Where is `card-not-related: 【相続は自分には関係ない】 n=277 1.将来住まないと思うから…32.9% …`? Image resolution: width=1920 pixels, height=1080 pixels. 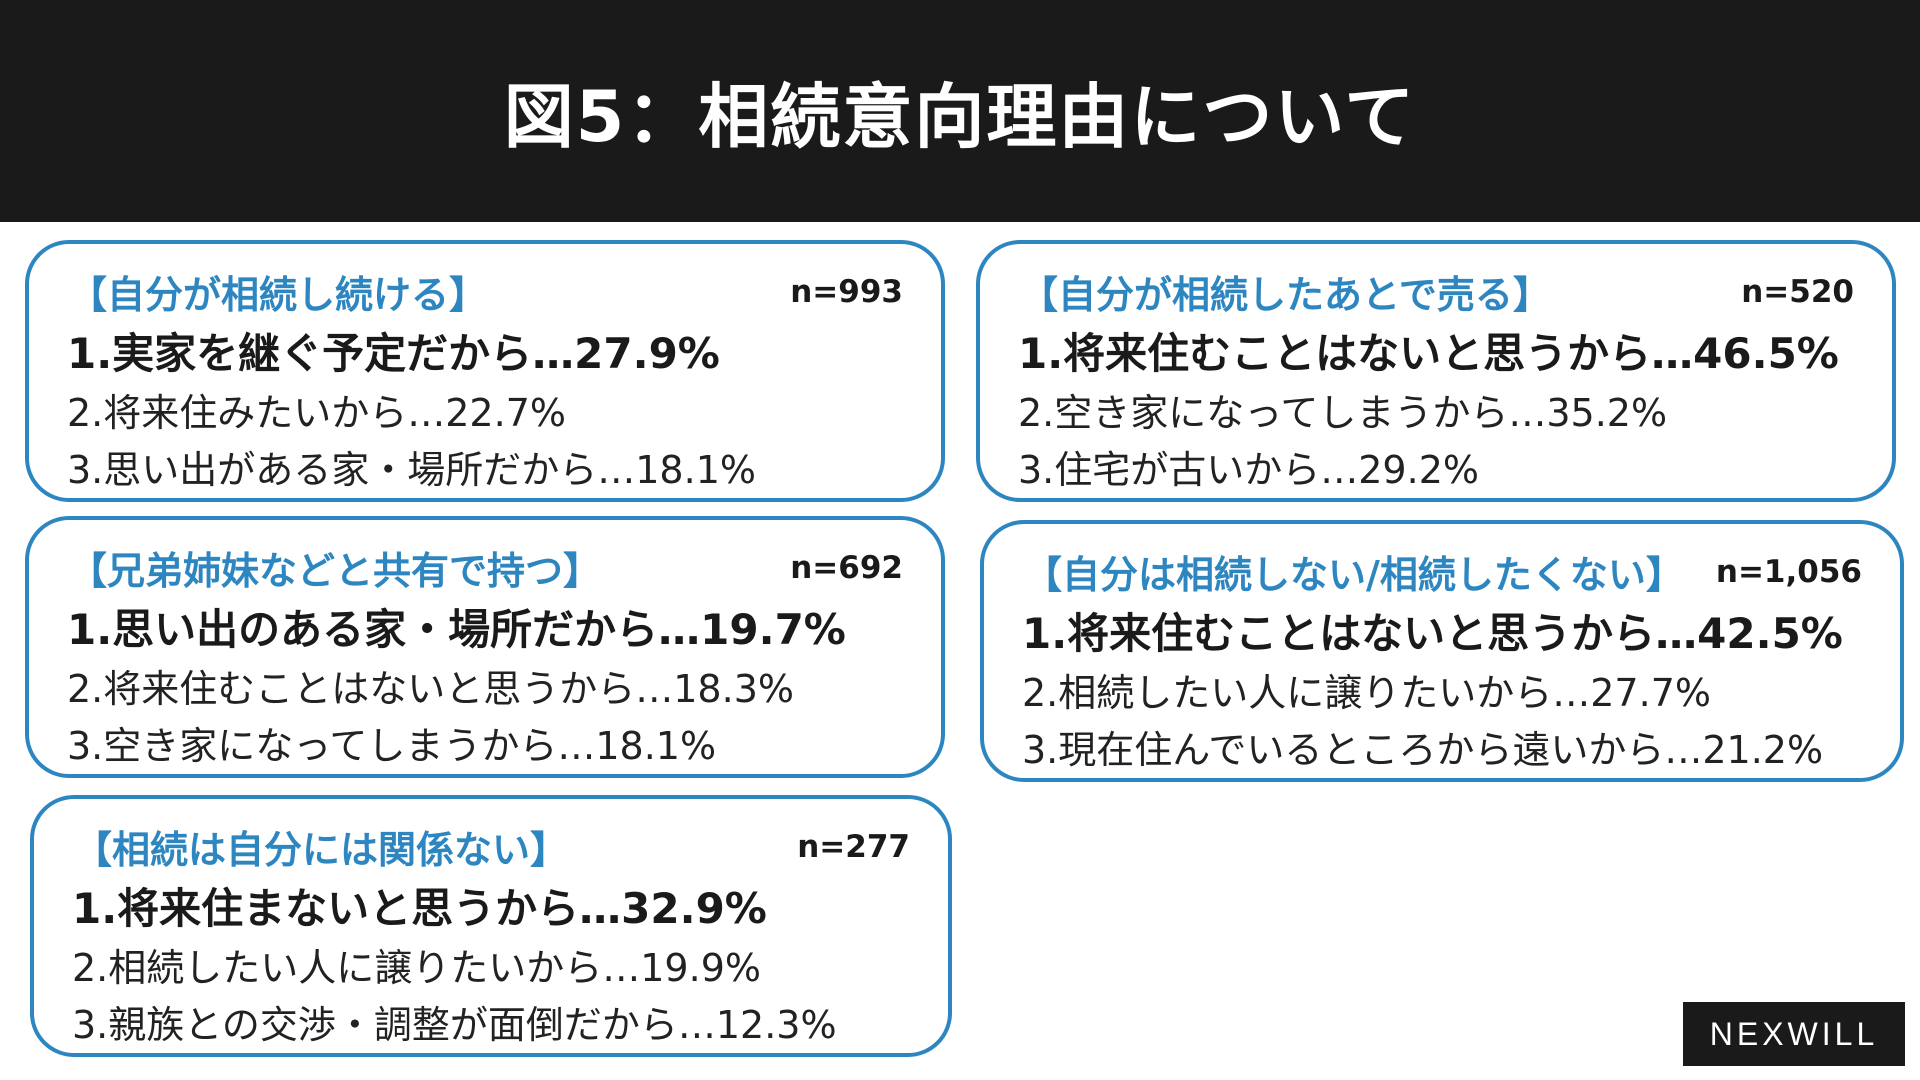 card-not-related: 【相続は自分には関係ない】 n=277 1.将来住まないと思うから…32.9% … is located at coordinates (491, 926).